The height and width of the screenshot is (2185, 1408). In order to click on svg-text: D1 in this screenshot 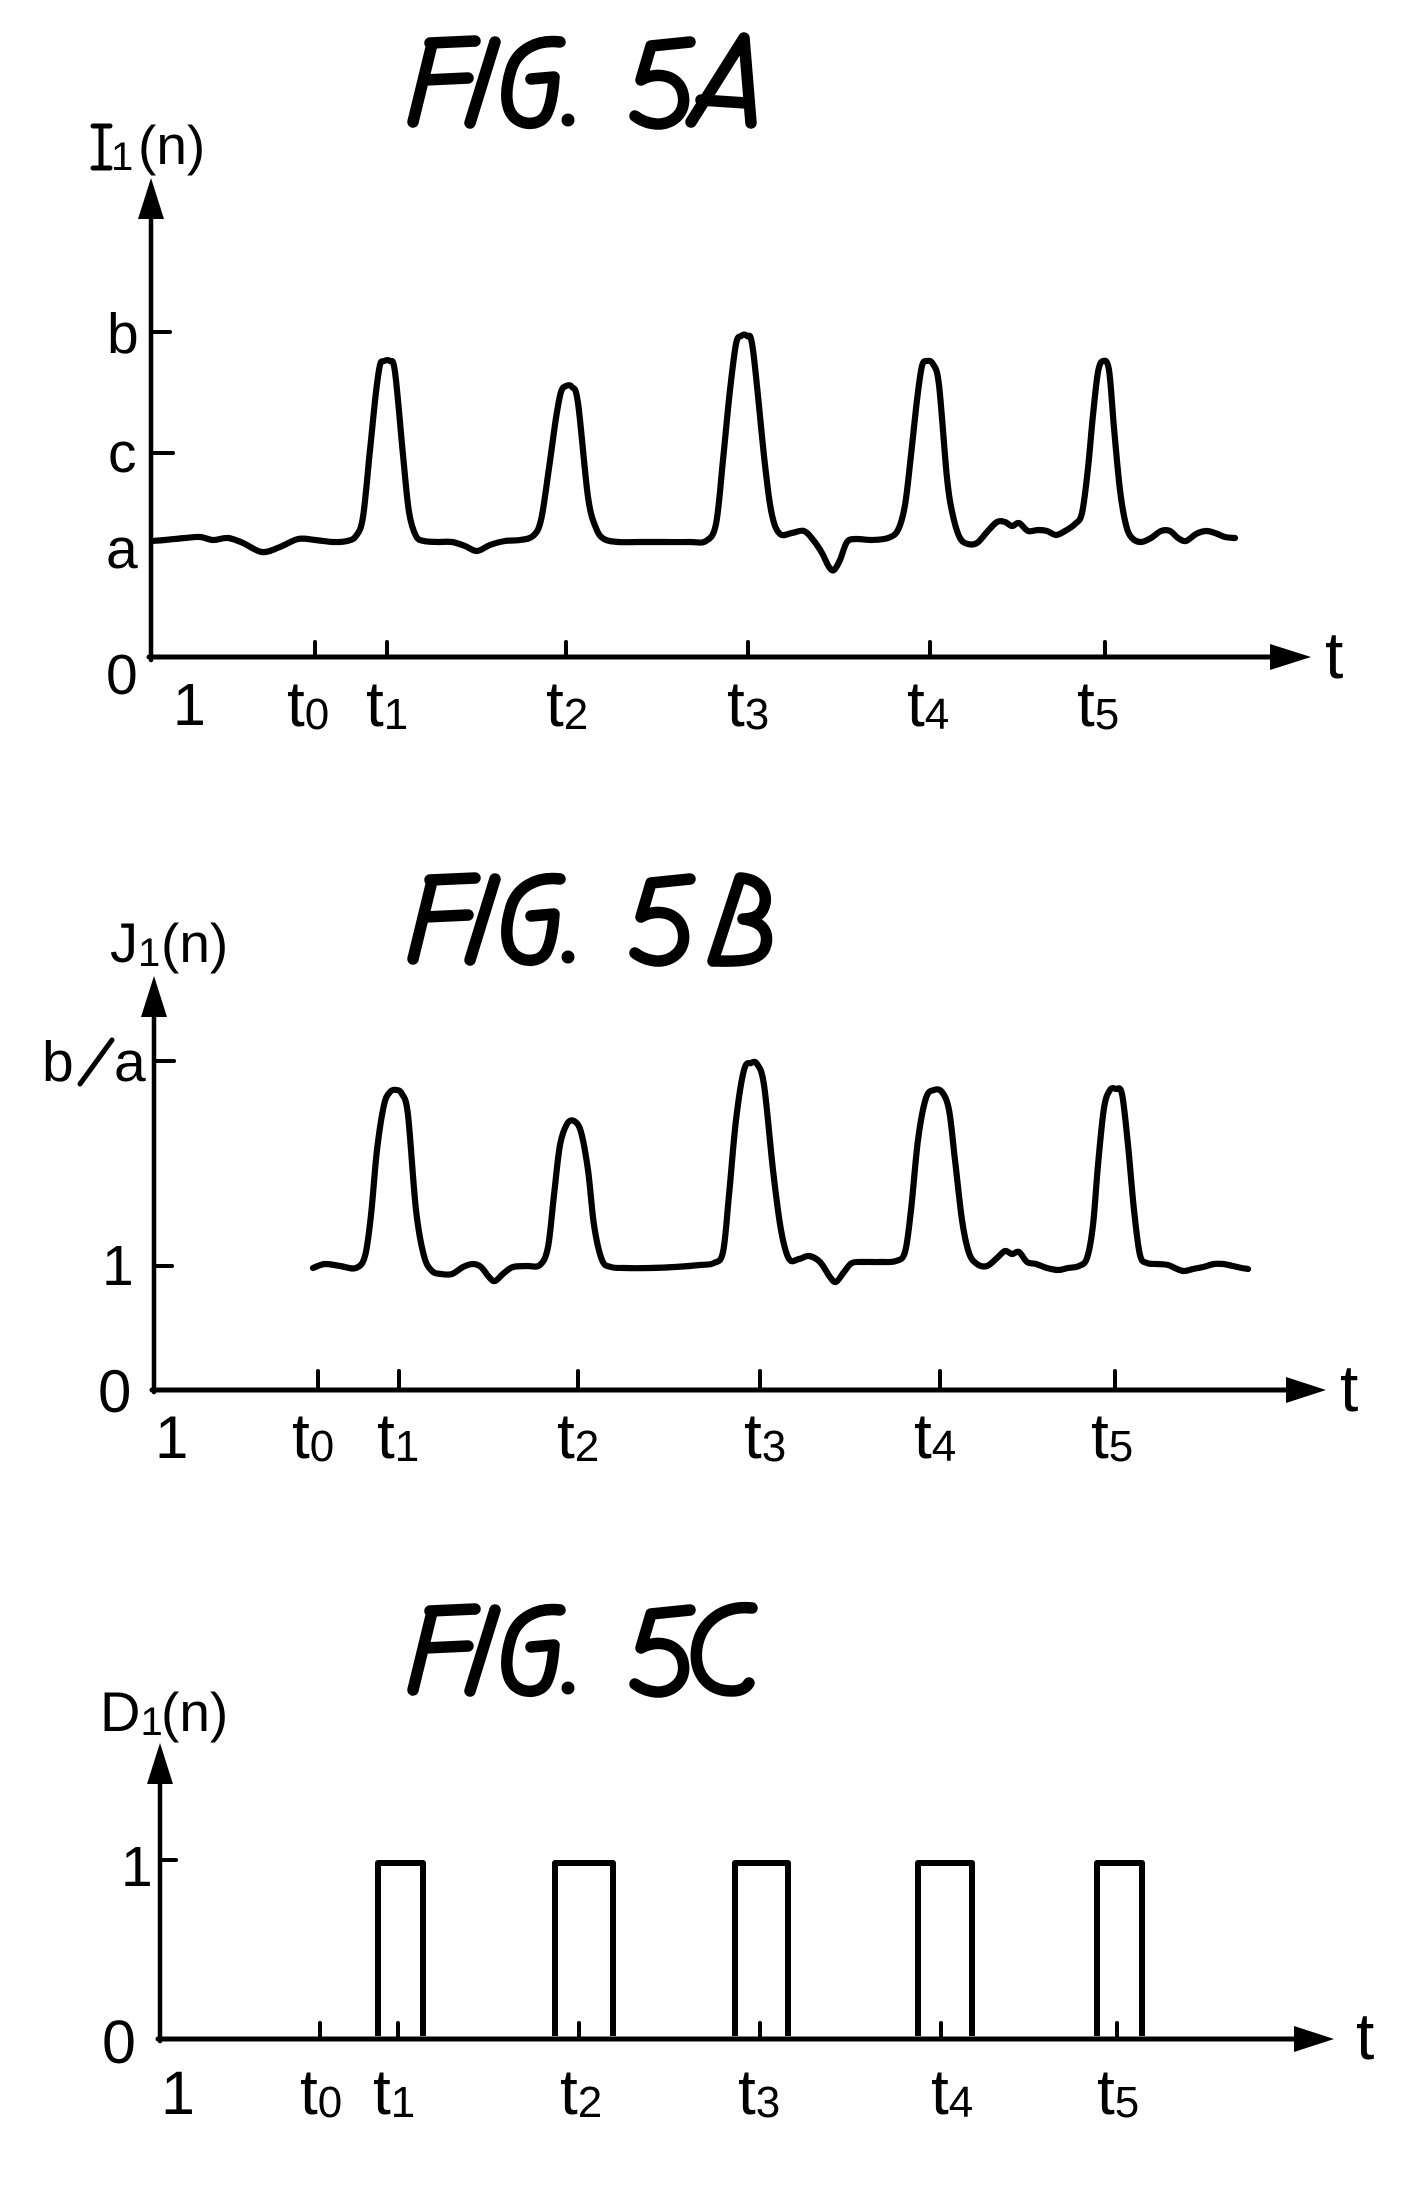, I will do `click(131, 1712)`.